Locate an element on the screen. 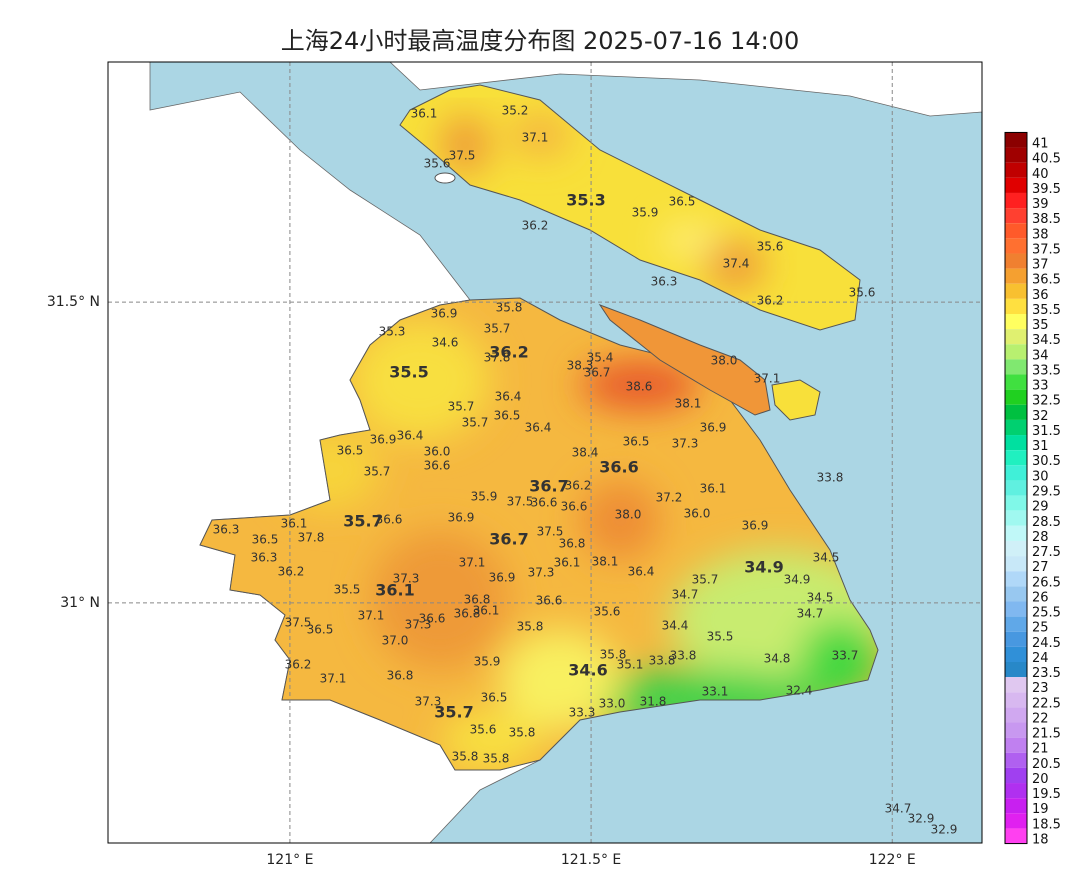  station-value: 38.0 is located at coordinates (628, 515).